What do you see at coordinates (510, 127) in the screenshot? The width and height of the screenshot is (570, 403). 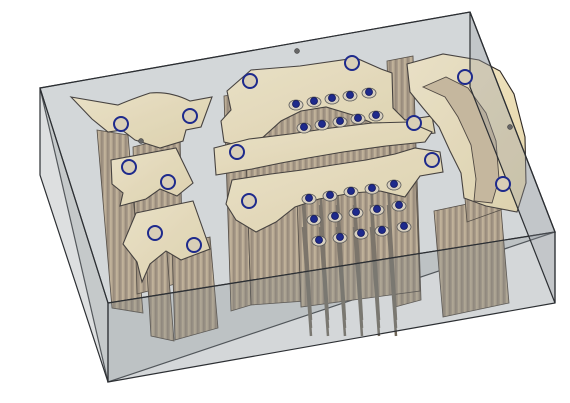 I see `block-hole-right` at bounding box center [510, 127].